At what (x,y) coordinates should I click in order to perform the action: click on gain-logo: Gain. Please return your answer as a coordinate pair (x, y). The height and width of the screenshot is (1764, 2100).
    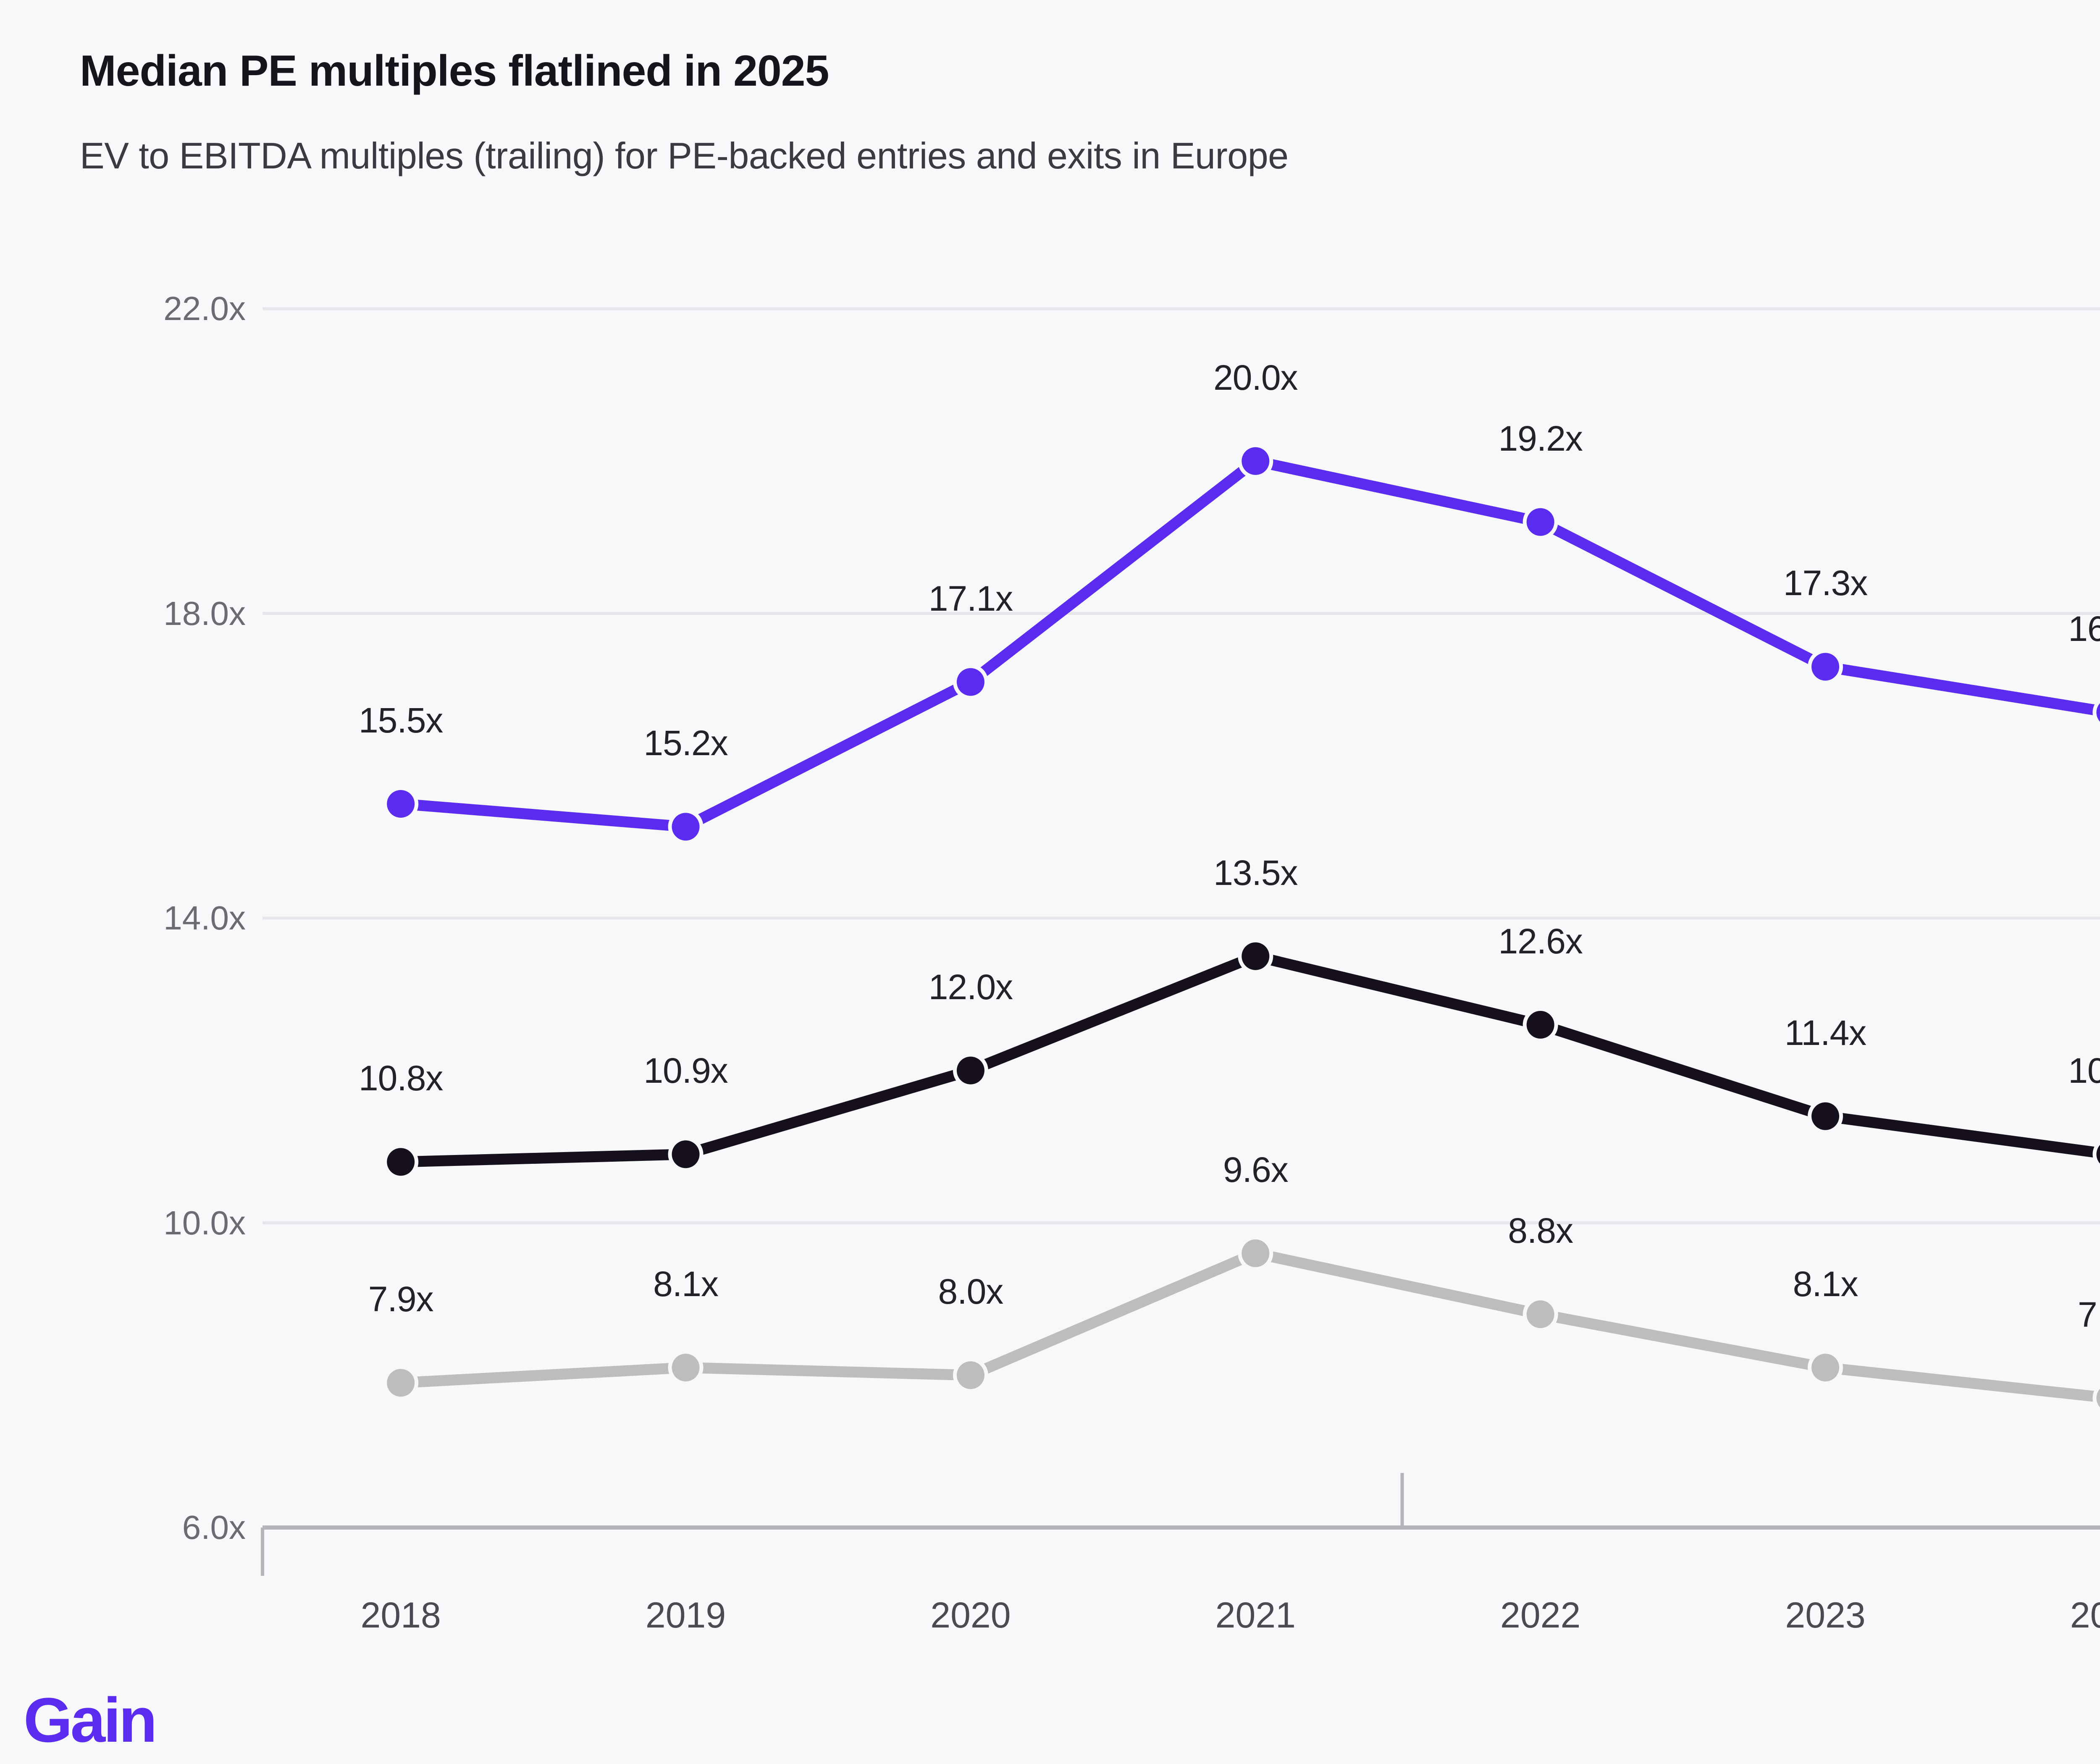
    Looking at the image, I should click on (90, 1720).